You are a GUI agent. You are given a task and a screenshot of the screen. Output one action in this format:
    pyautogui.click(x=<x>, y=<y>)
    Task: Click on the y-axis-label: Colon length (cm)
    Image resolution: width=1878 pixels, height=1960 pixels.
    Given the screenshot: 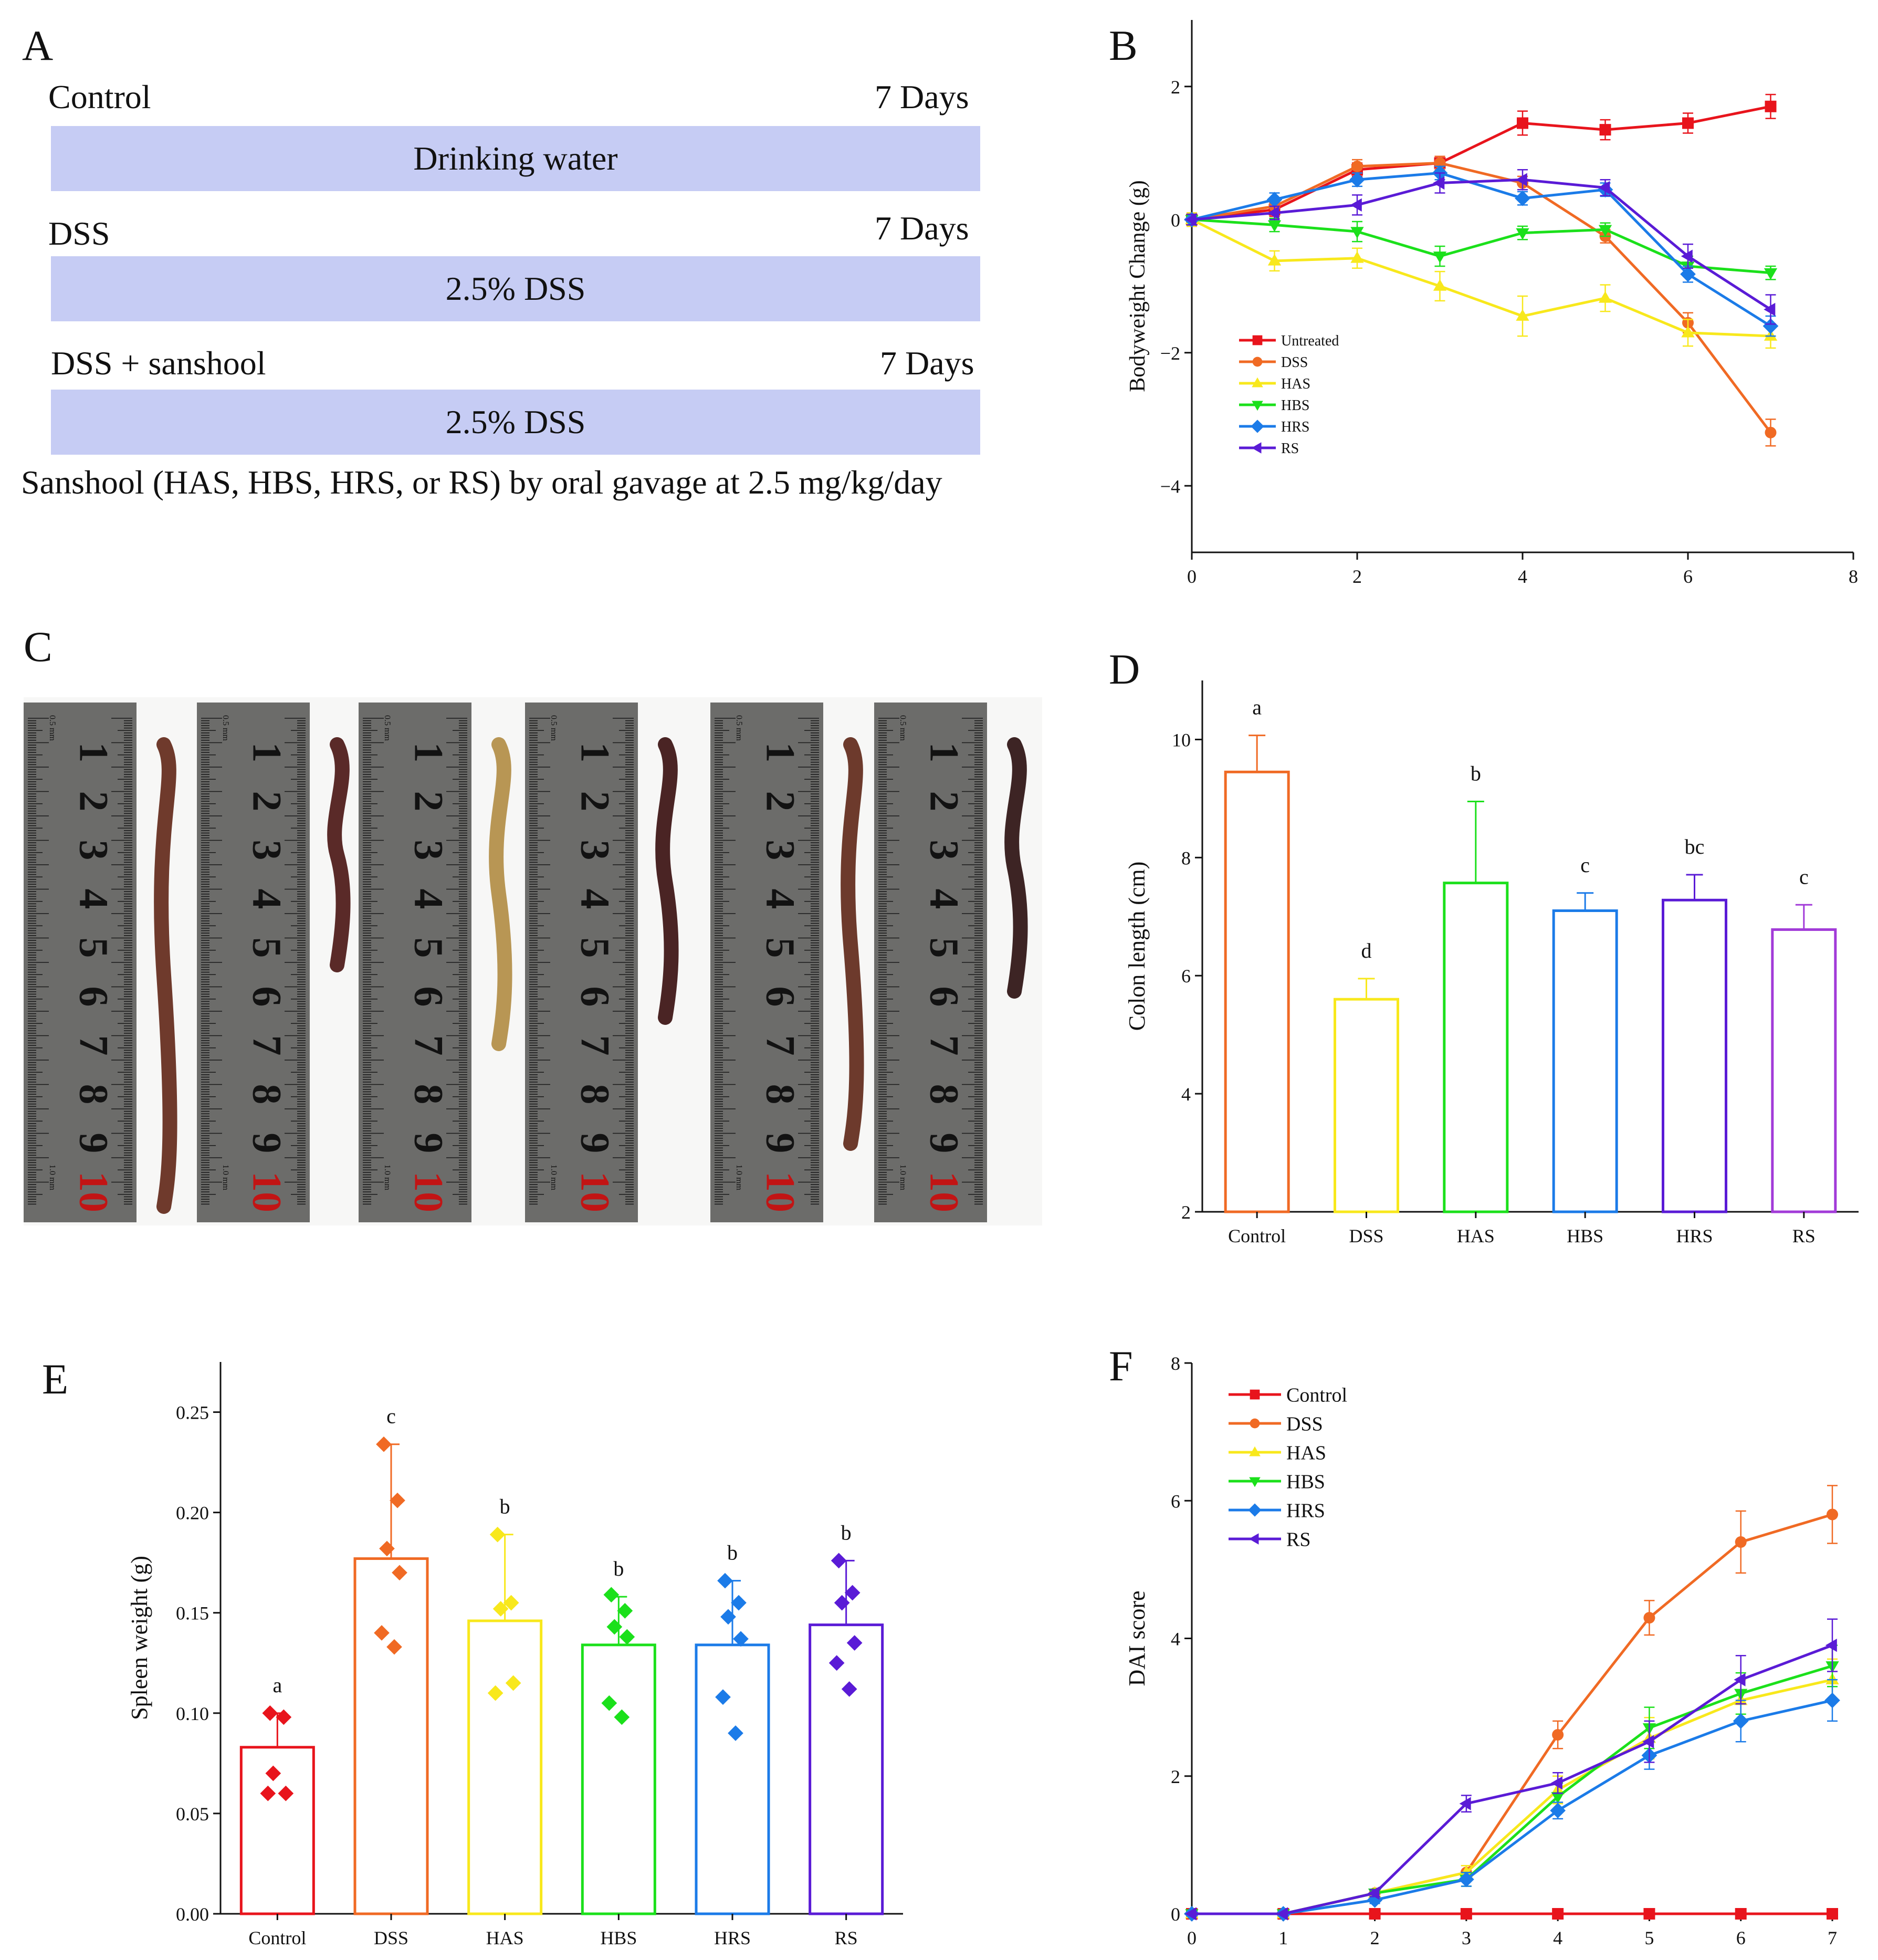 What is the action you would take?
    pyautogui.click(x=1137, y=946)
    